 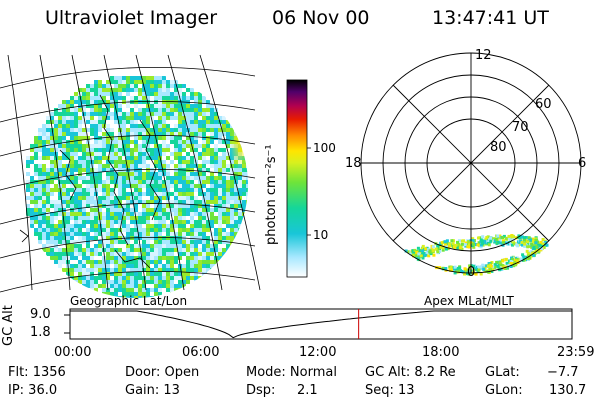 What do you see at coordinates (582, 163) in the screenshot?
I see `mlt-label-6: 6` at bounding box center [582, 163].